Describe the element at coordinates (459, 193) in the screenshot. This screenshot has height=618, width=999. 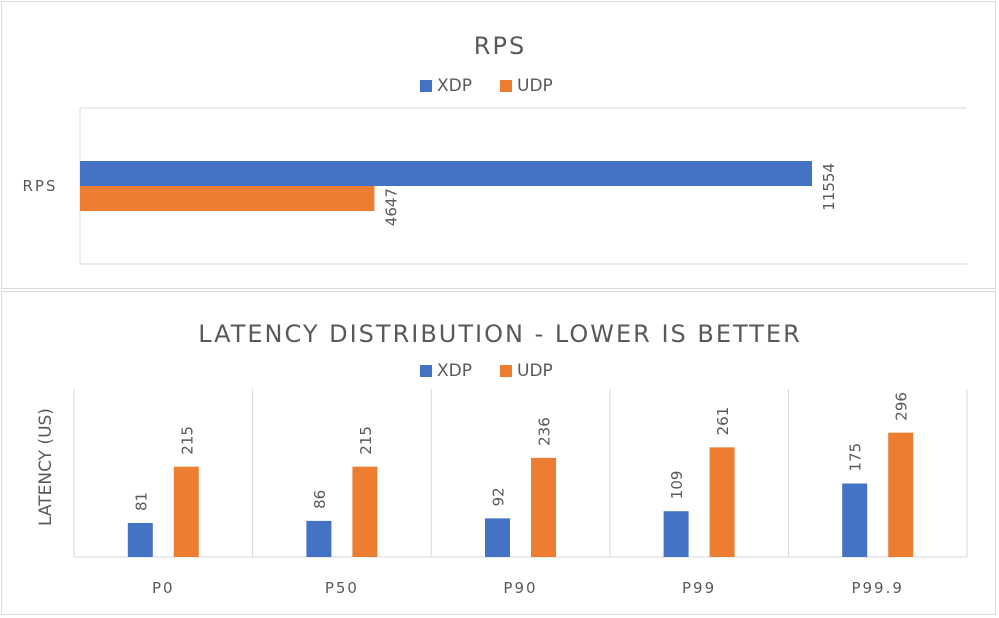
I see `rps-bars: 11554 4647` at that location.